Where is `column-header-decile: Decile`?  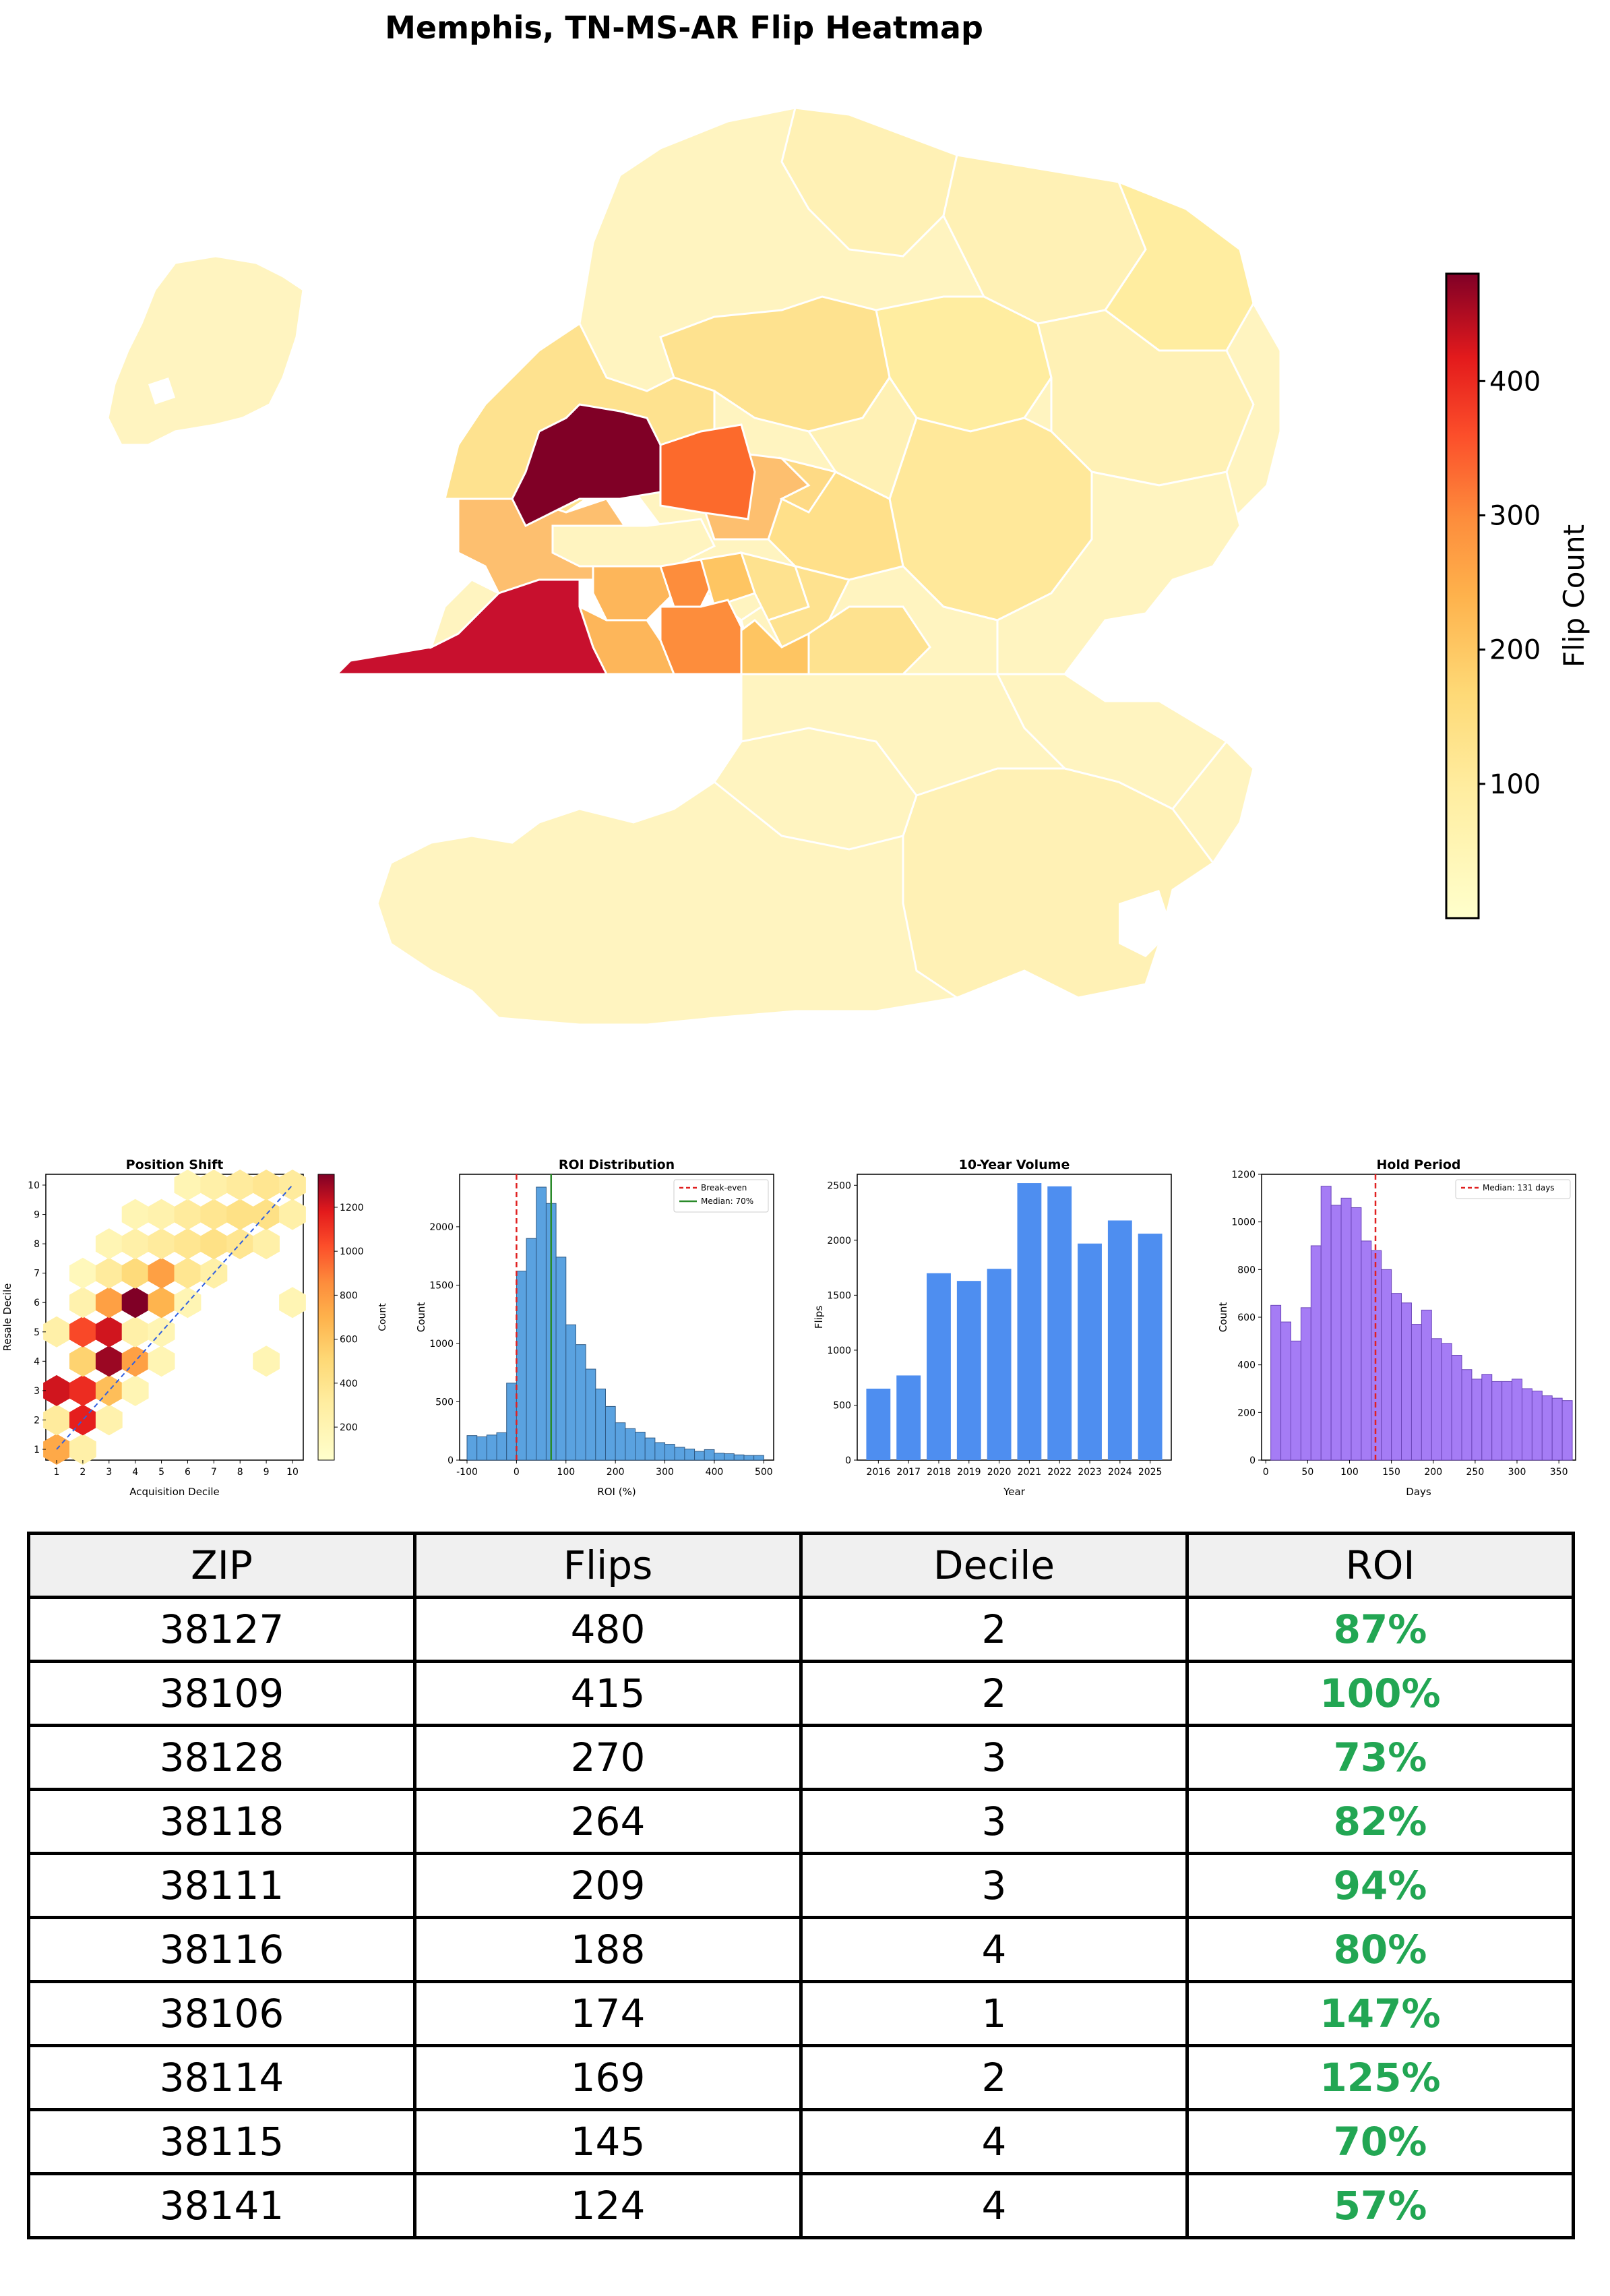 column-header-decile: Decile is located at coordinates (994, 1565).